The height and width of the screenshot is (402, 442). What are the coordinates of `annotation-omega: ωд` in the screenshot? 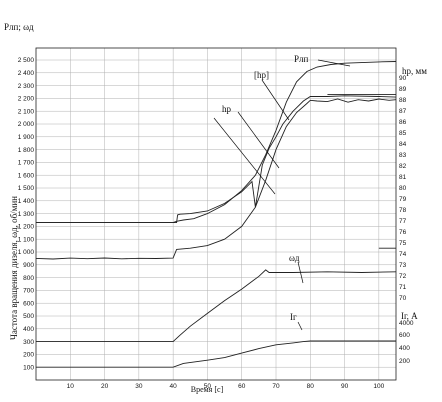 It's located at (294, 258).